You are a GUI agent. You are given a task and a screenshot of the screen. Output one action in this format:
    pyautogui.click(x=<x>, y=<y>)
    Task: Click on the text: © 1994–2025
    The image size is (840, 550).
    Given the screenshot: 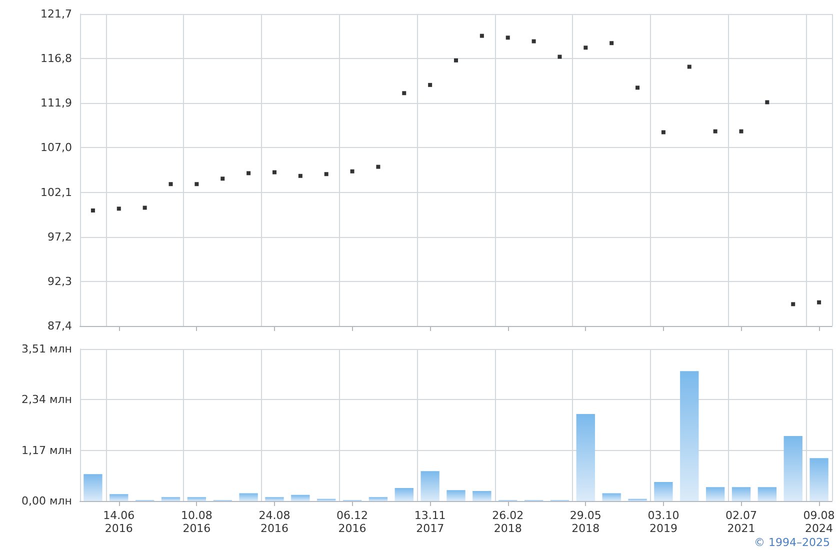 What is the action you would take?
    pyautogui.click(x=792, y=542)
    